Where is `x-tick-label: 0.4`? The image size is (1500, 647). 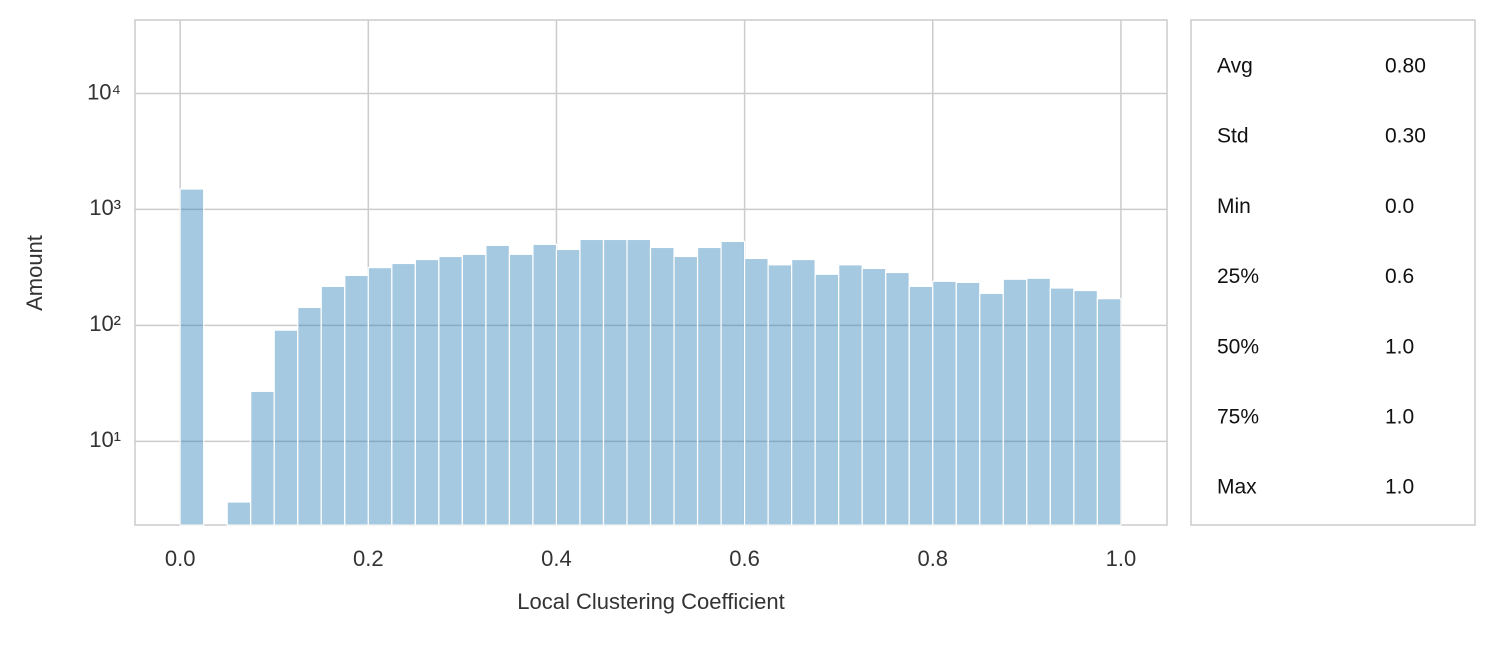 x-tick-label: 0.4 is located at coordinates (556, 558).